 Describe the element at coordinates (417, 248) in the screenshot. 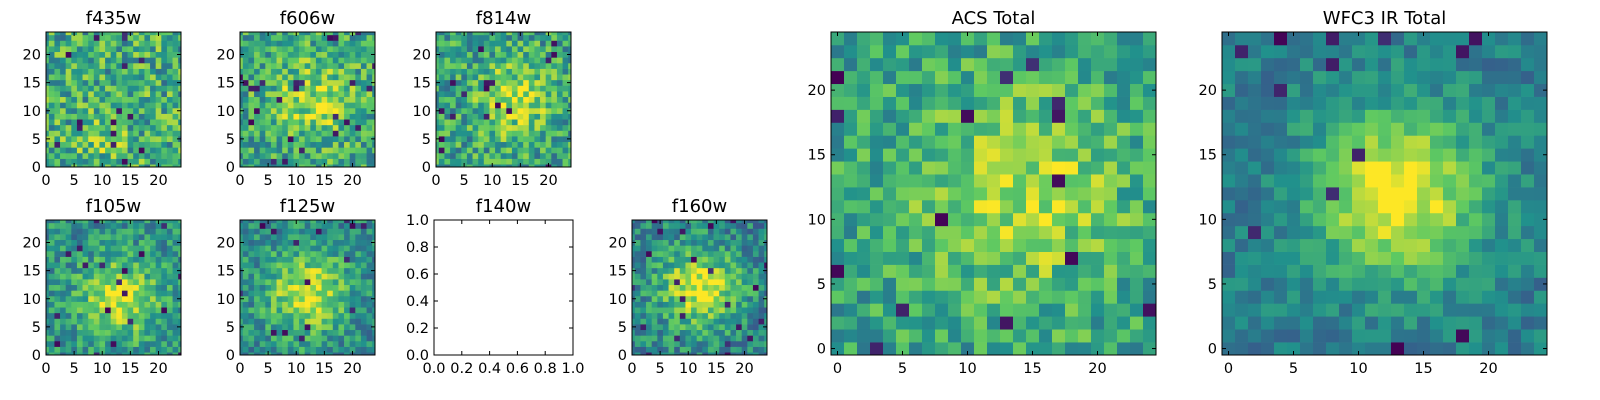

I see `y-tick-label: 0.8` at that location.